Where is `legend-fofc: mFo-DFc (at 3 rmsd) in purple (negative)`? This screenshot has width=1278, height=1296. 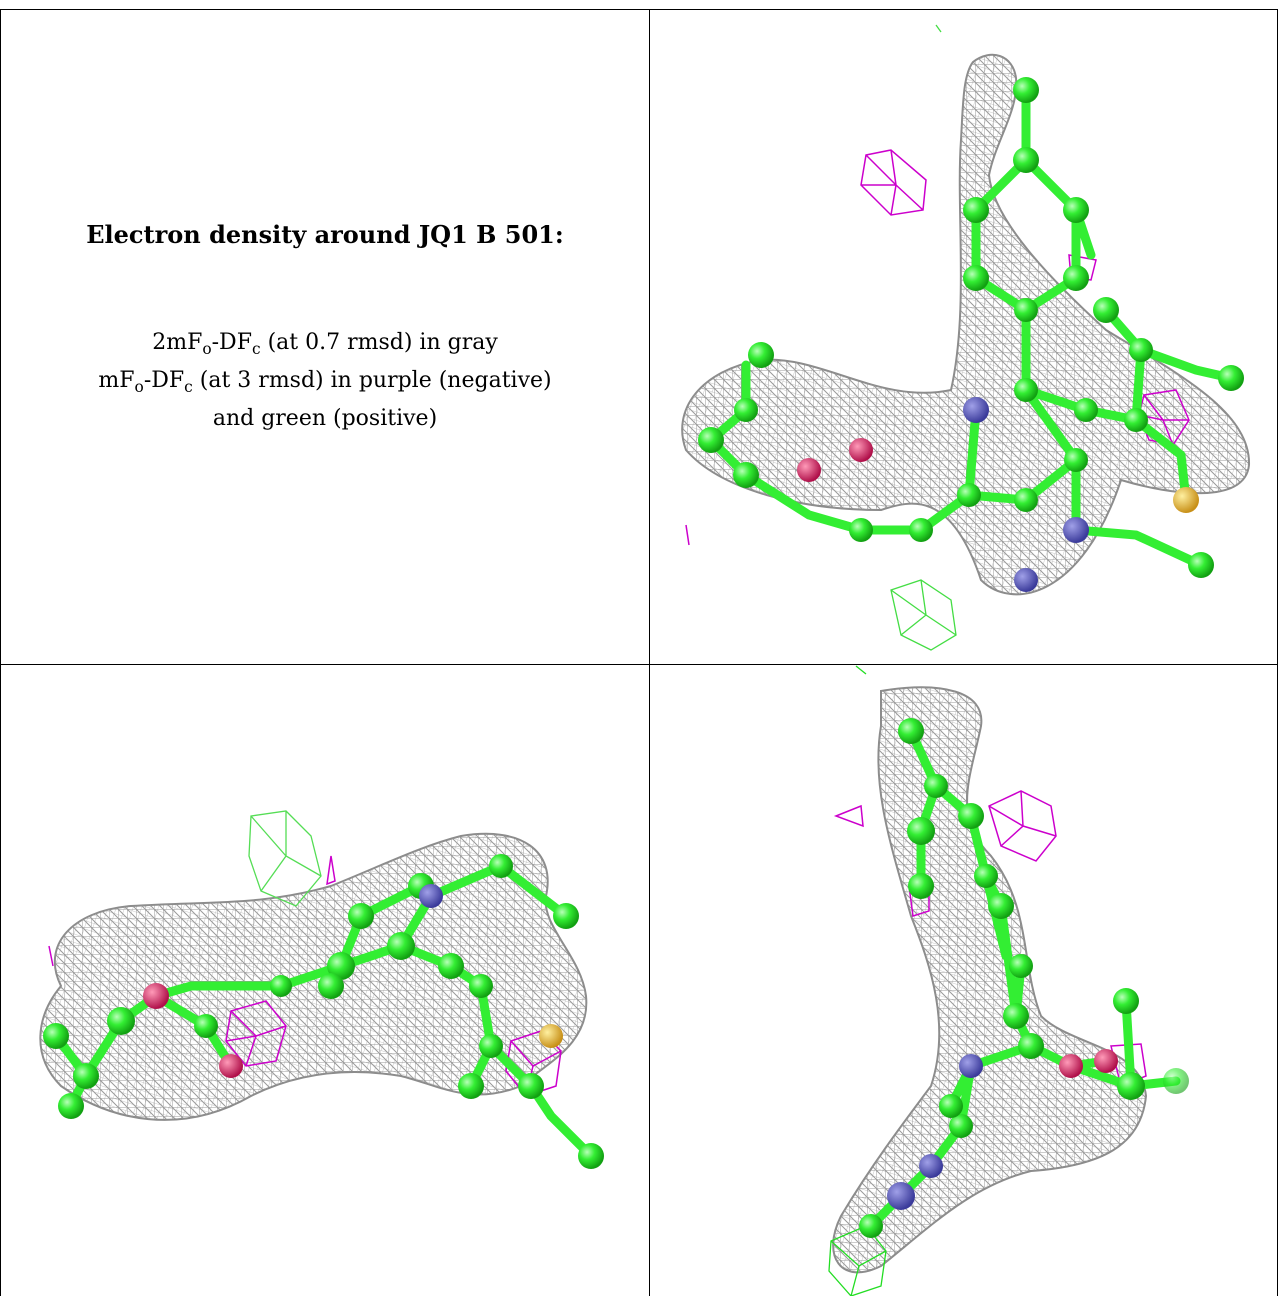 legend-fofc: mFo-DFc (at 3 rmsd) in purple (negative) is located at coordinates (325, 381).